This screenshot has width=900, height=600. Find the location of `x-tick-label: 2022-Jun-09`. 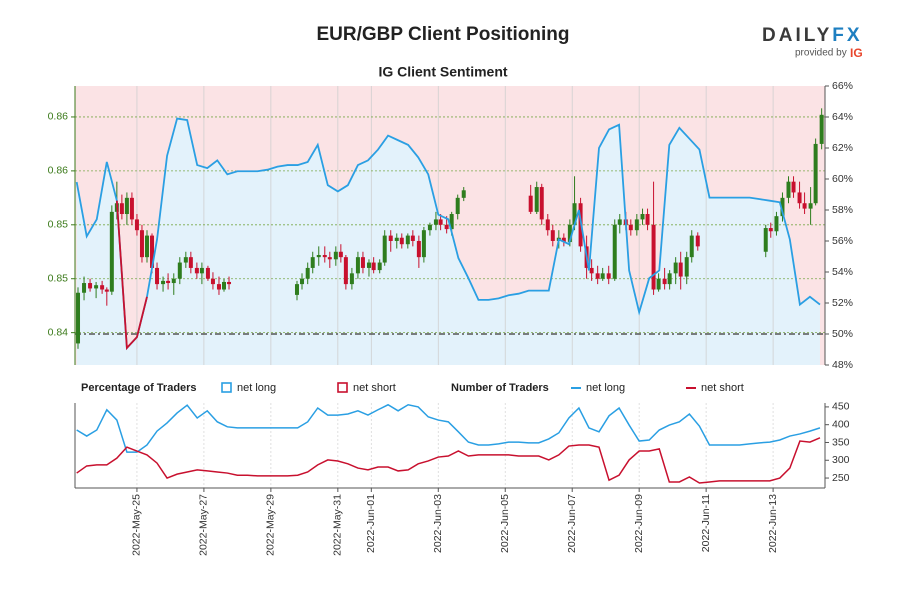

x-tick-label: 2022-Jun-09 is located at coordinates (639, 523).